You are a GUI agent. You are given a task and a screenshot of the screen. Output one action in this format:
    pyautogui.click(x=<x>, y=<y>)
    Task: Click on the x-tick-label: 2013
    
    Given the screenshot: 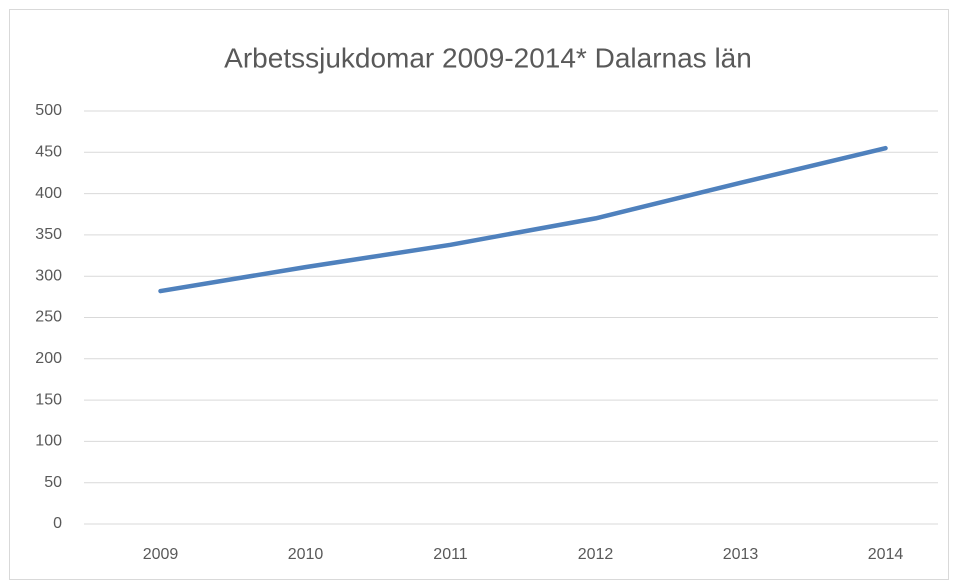 What is the action you would take?
    pyautogui.click(x=741, y=554)
    